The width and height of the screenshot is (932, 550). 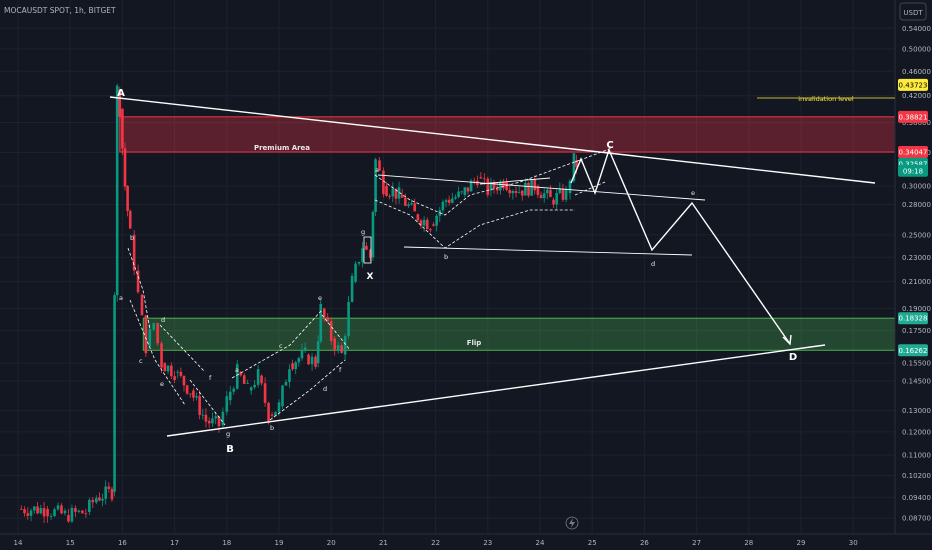 What do you see at coordinates (916, 49) in the screenshot?
I see `y-tick-label: 0.50000` at bounding box center [916, 49].